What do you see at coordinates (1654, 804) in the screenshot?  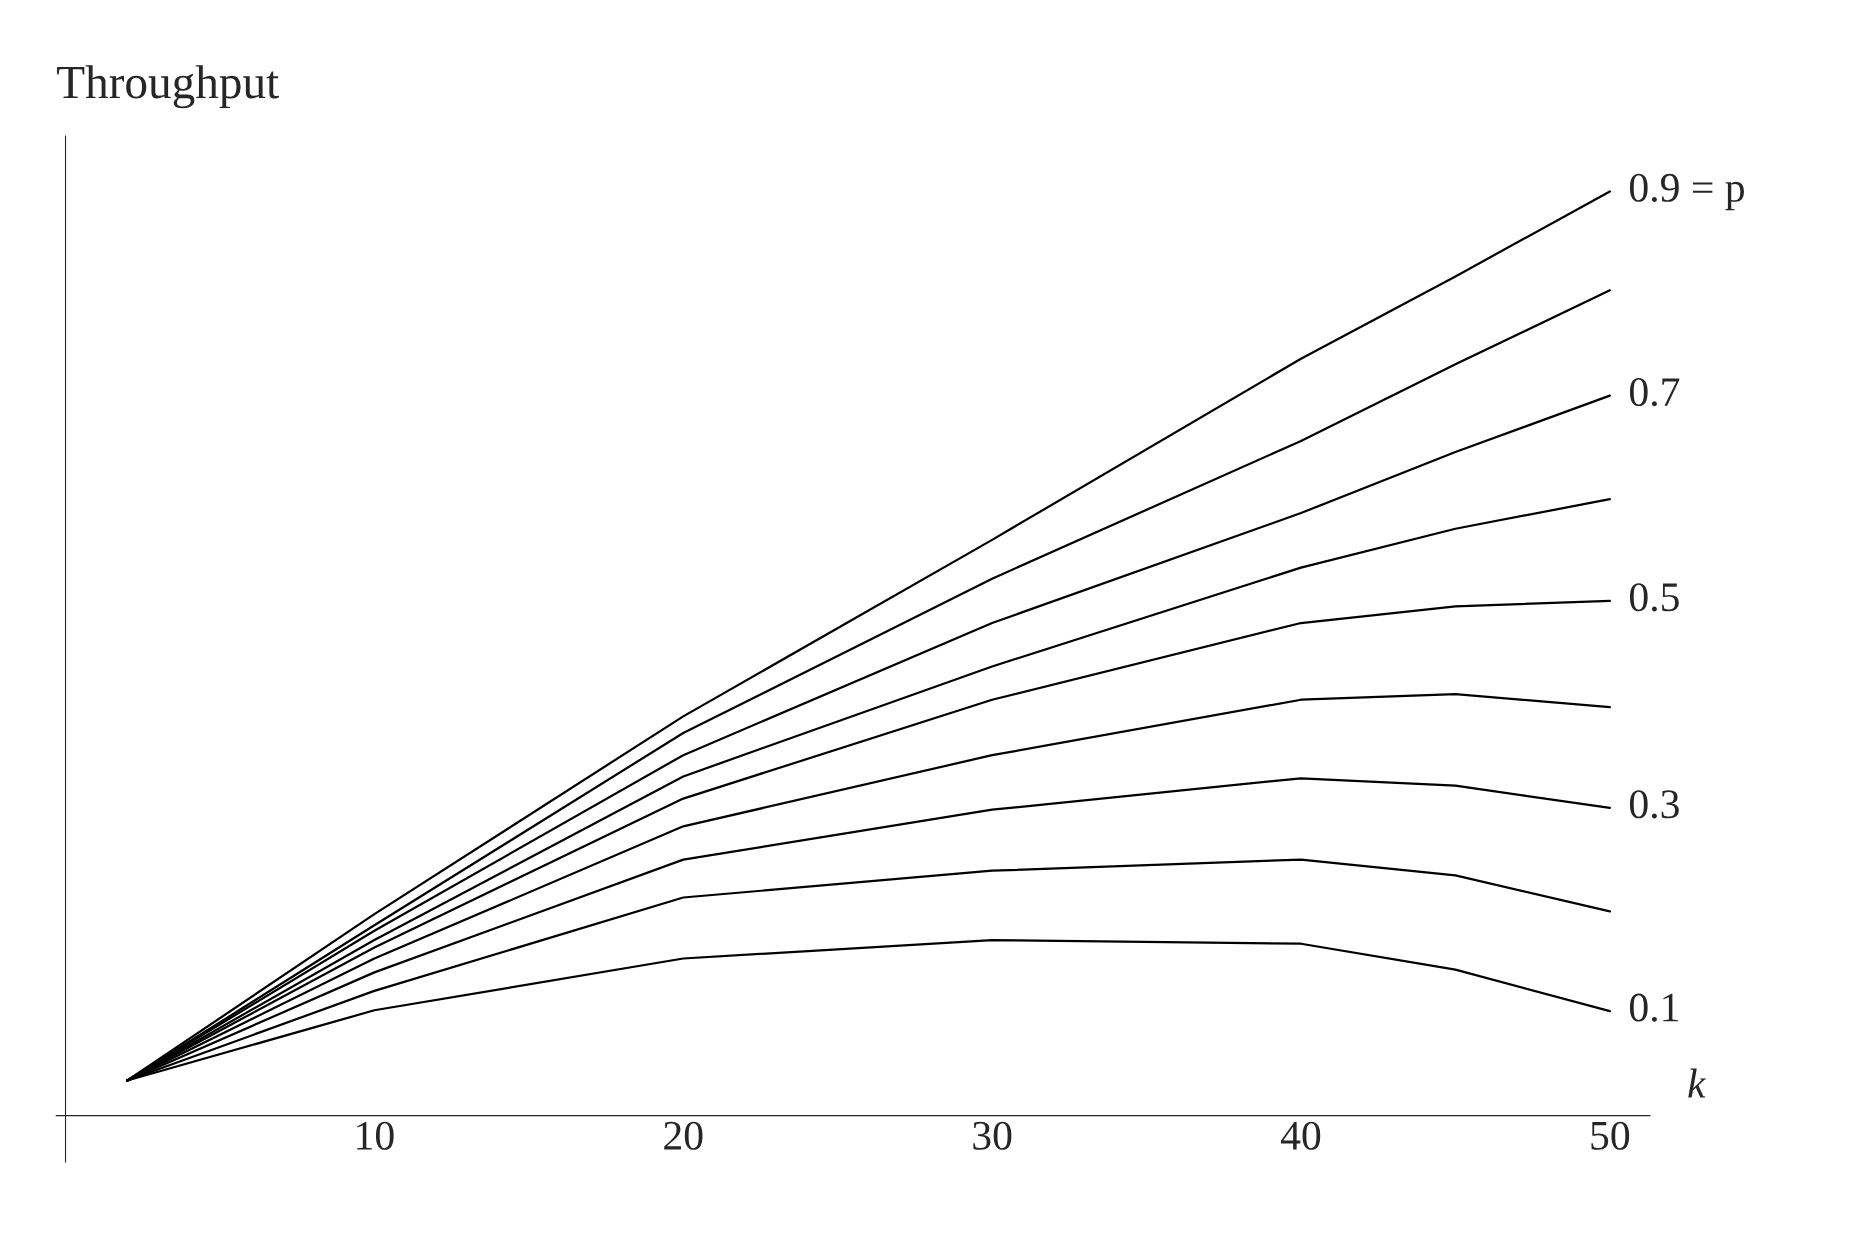 I see `series-label: 0.3` at bounding box center [1654, 804].